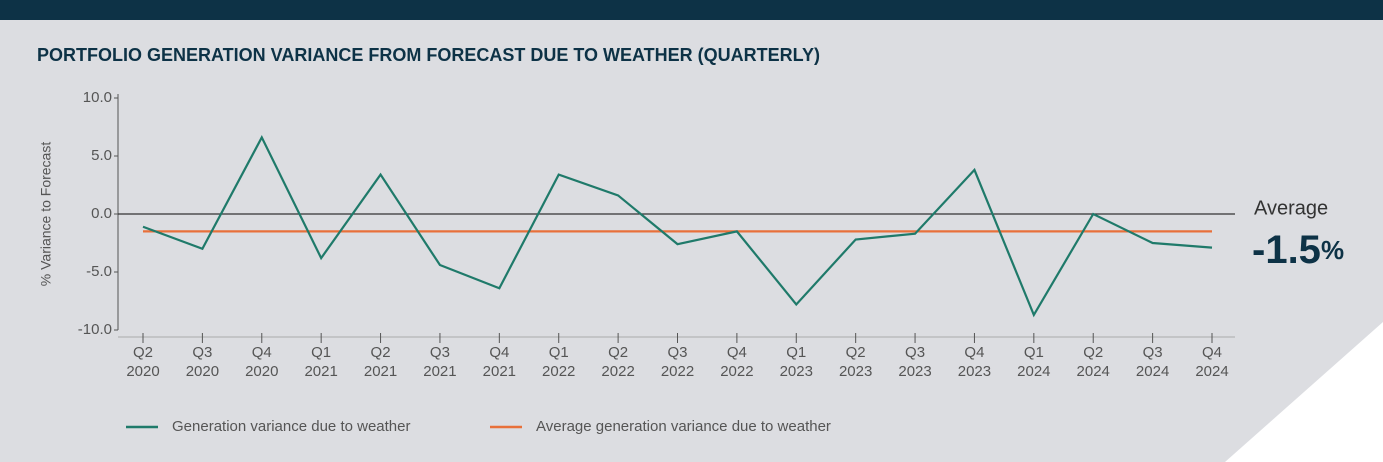  What do you see at coordinates (1212, 362) in the screenshot?
I see `x-tick-label: Q4 2024` at bounding box center [1212, 362].